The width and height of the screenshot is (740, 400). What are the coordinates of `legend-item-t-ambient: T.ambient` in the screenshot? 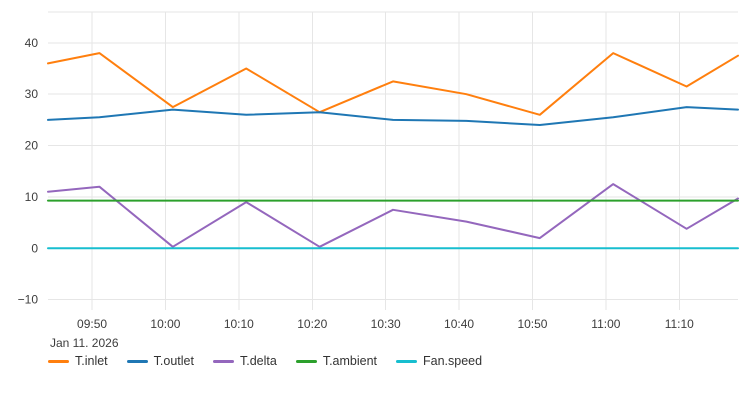 It's located at (336, 361).